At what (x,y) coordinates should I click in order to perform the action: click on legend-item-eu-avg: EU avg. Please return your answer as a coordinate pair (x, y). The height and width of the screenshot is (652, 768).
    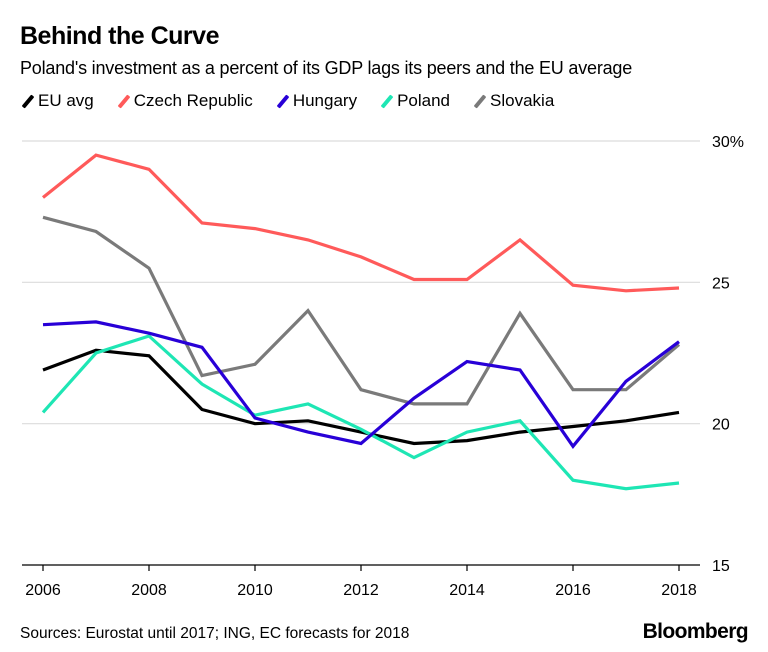
    Looking at the image, I should click on (57, 101).